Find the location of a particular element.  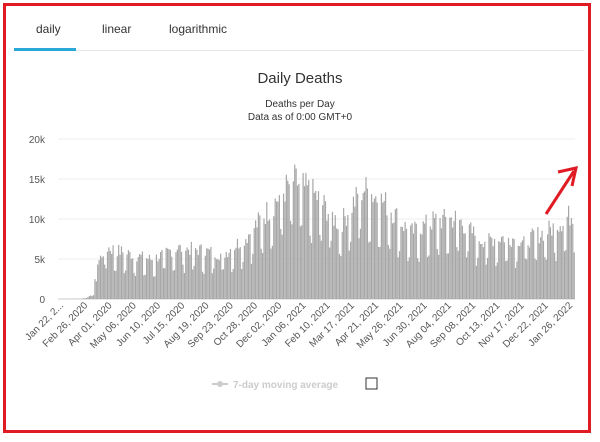

legend-checkbox is located at coordinates (371, 383).